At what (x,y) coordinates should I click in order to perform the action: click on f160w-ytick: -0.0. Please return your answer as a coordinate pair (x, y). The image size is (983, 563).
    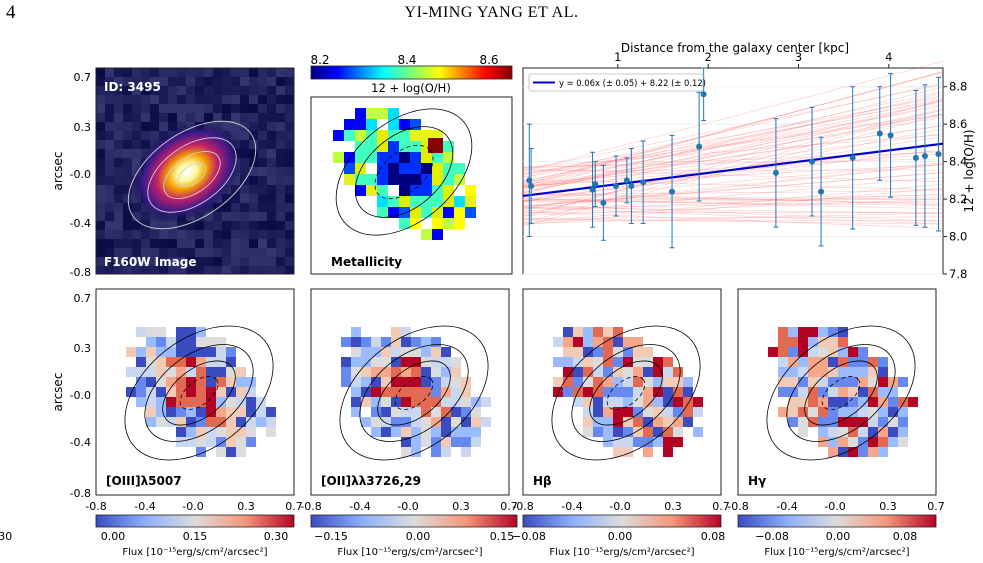
    Looking at the image, I should click on (80, 174).